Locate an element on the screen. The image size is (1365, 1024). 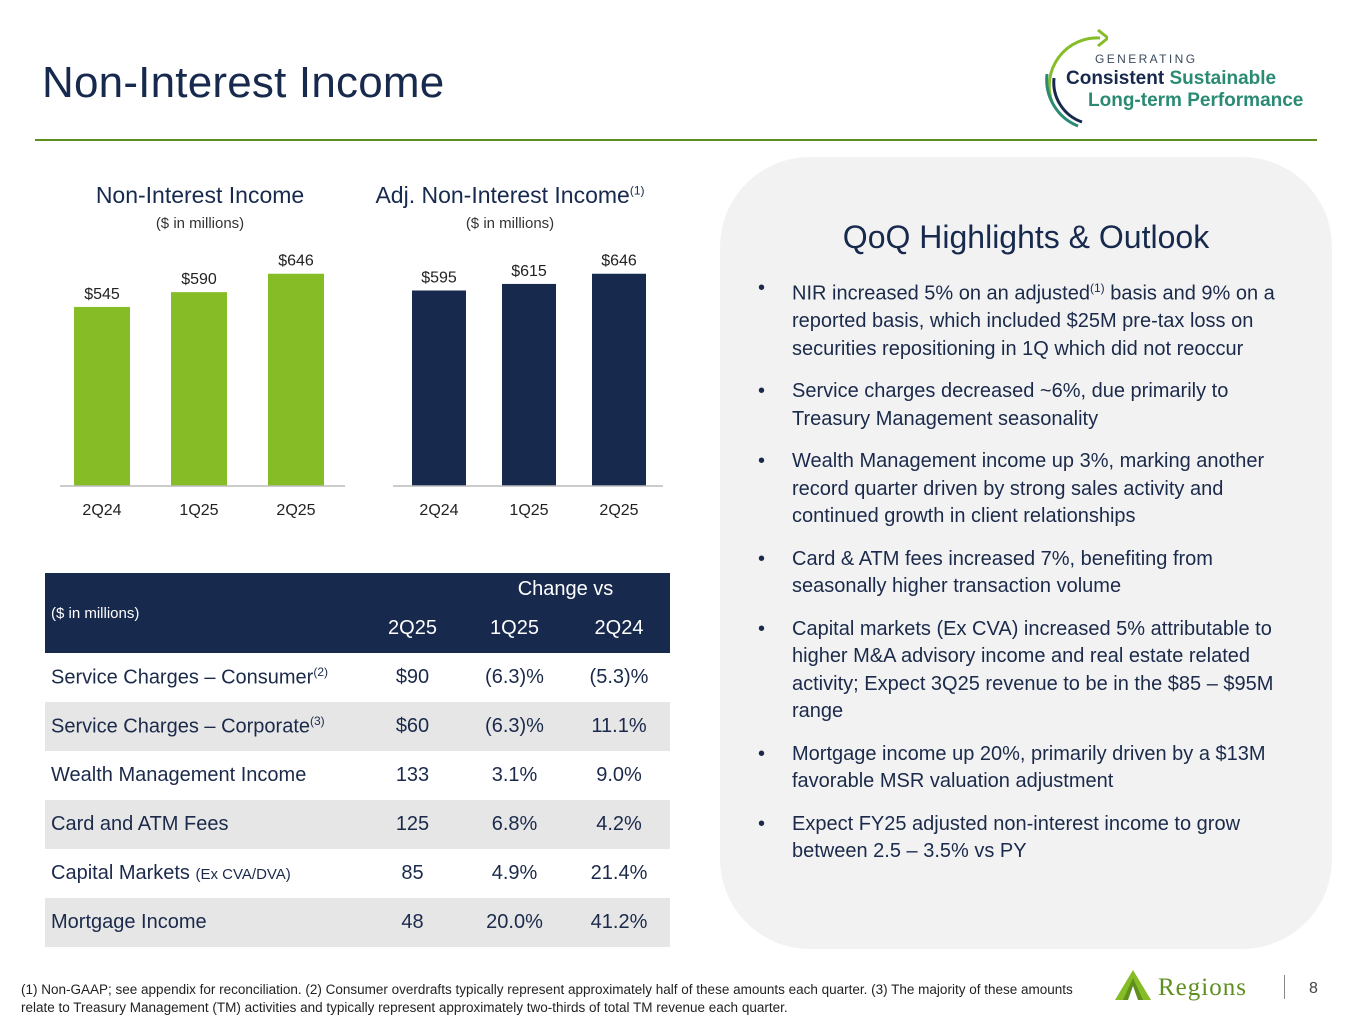
adj-nii-title-sup: (1) is located at coordinates (637, 190).